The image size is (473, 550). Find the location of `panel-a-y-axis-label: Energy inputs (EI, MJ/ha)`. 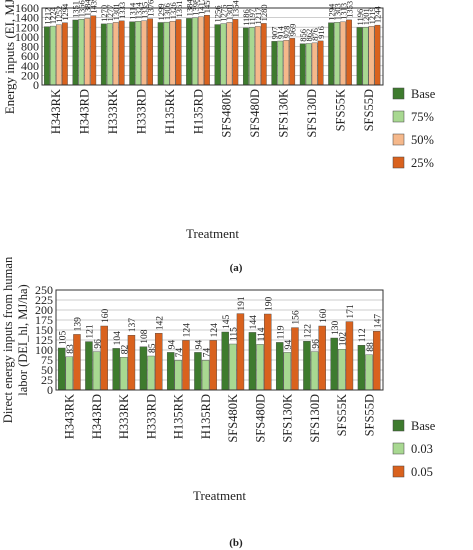

panel-a-y-axis-label: Energy inputs (EI, MJ/ha) is located at coordinates (9, 57).